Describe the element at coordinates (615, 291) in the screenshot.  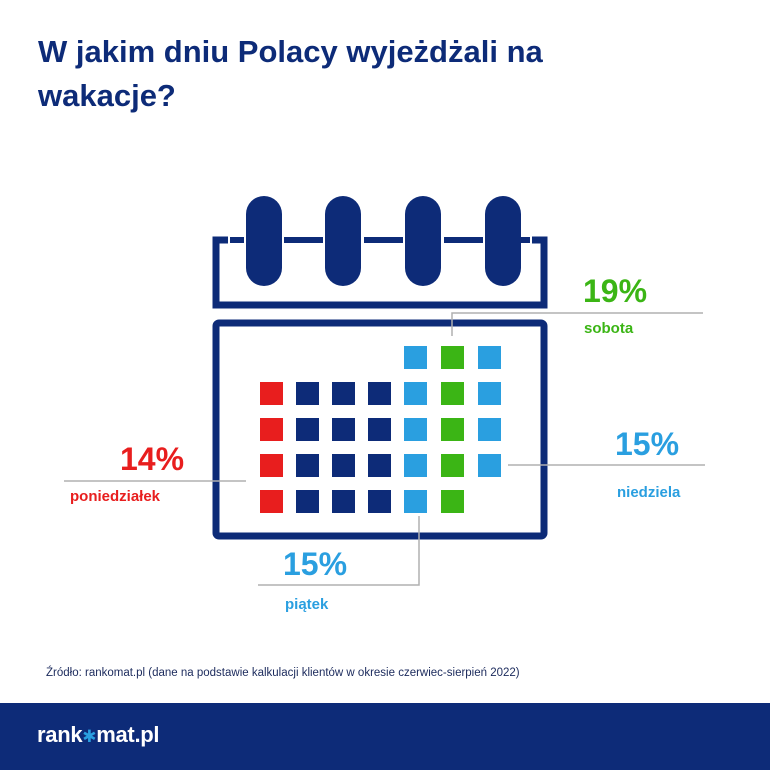
I see `value-label-sobota: 19%` at that location.